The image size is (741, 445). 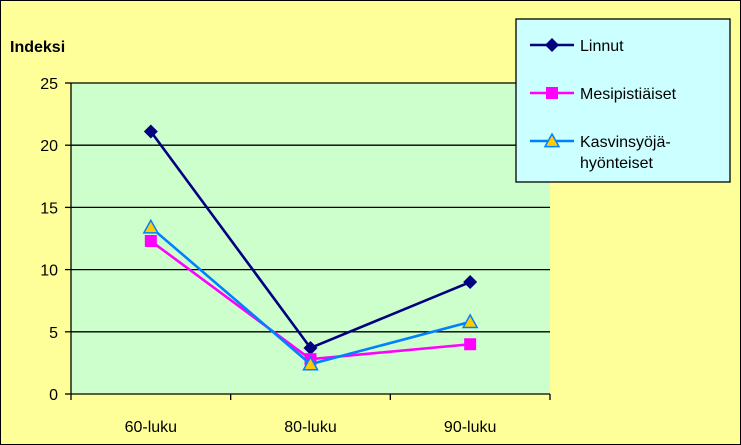 I want to click on legend-label: hyönteiset, so click(x=616, y=163).